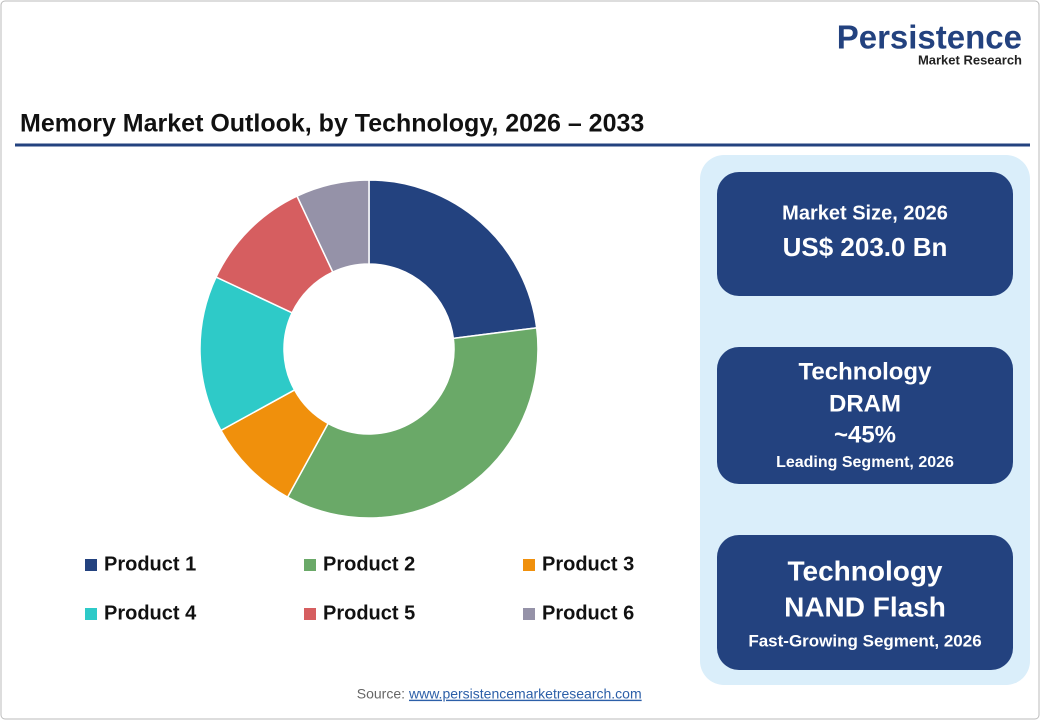 The height and width of the screenshot is (720, 1040). I want to click on stat-value: ~45%, so click(865, 434).